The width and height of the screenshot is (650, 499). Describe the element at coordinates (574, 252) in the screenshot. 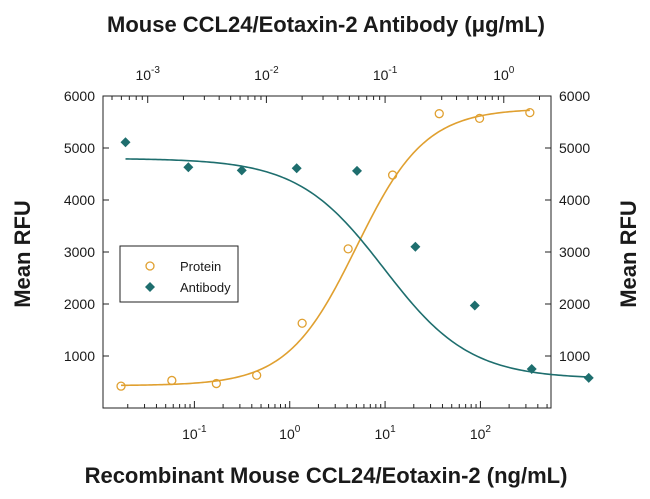

I see `y-tick-label-right: 3000` at that location.